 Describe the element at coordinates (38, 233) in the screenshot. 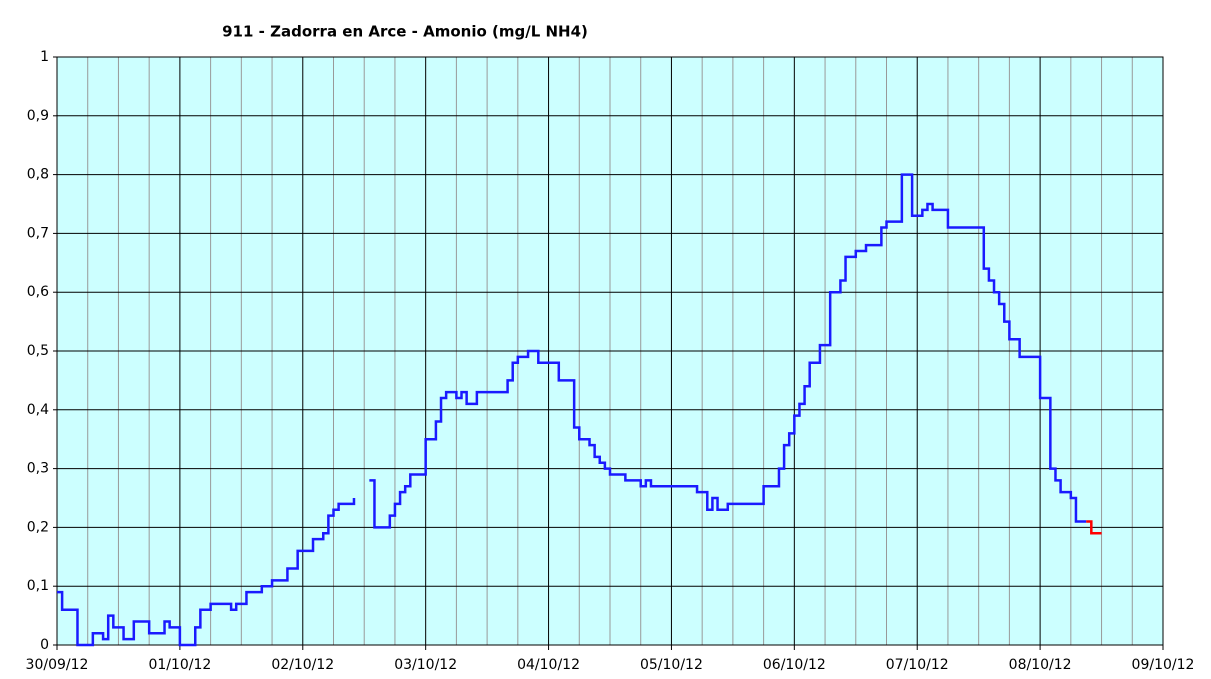

I see `y-tick-label: 0,7` at that location.